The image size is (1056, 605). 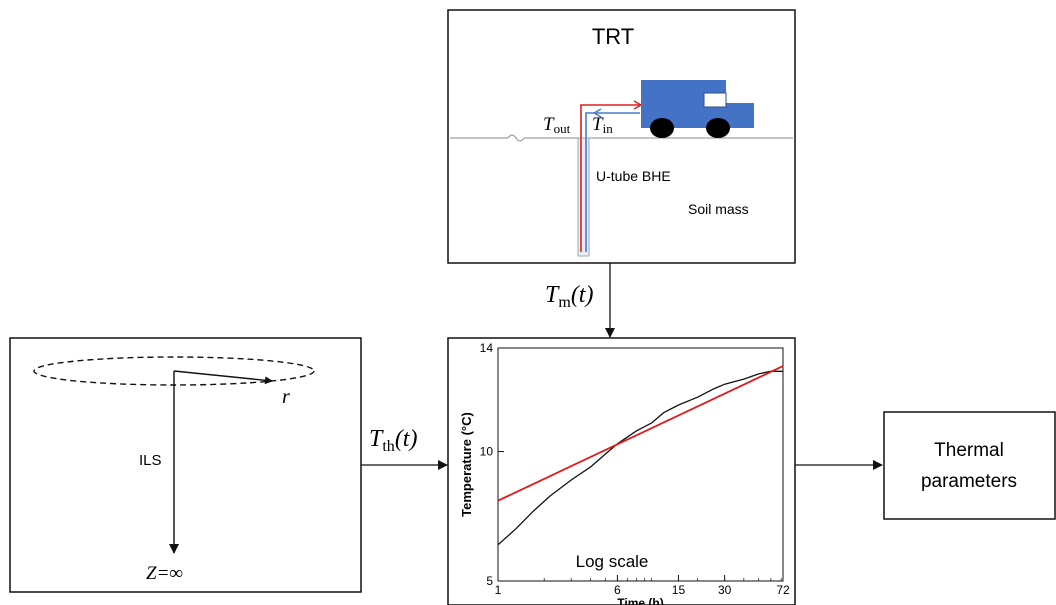 I want to click on trt-title: TRT, so click(x=613, y=36).